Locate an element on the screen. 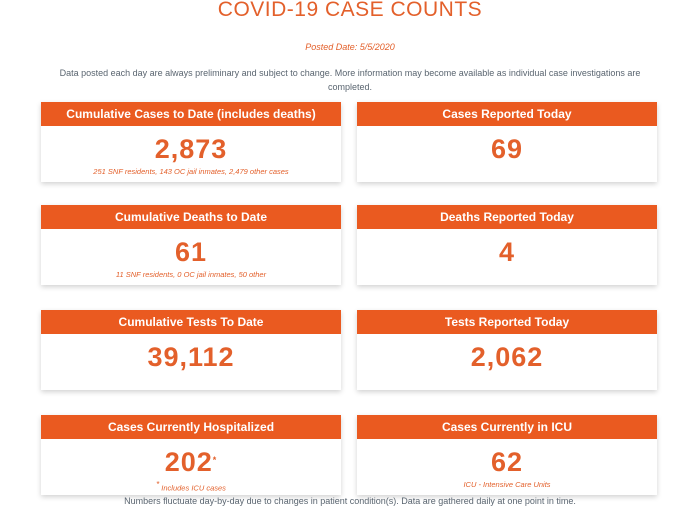 The width and height of the screenshot is (700, 511). card-tests-today: Tests Reported Today 2,062 is located at coordinates (507, 350).